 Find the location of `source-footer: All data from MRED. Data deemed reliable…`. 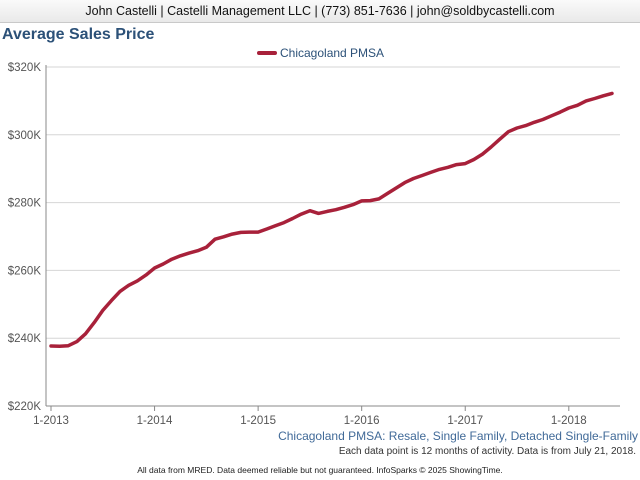

source-footer: All data from MRED. Data deemed reliable… is located at coordinates (320, 470).